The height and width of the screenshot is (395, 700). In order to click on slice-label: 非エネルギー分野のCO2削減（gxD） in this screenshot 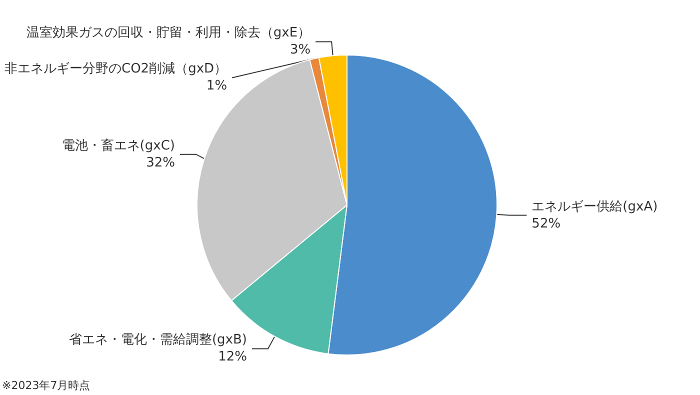, I will do `click(116, 69)`.